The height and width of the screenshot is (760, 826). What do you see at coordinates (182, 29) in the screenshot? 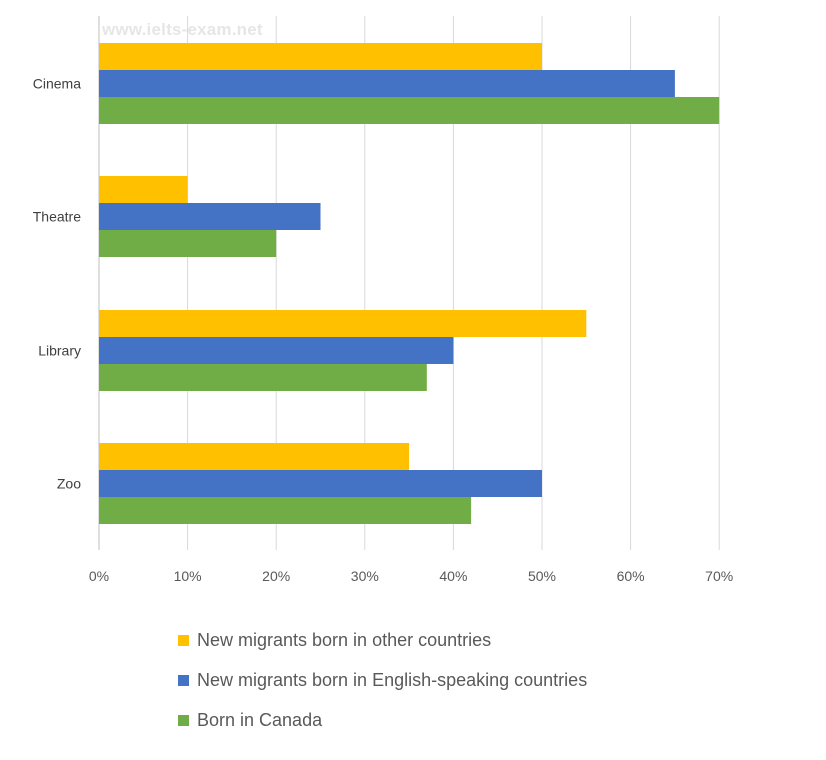
I see `watermark-text: www.ielts-exam.net` at bounding box center [182, 29].